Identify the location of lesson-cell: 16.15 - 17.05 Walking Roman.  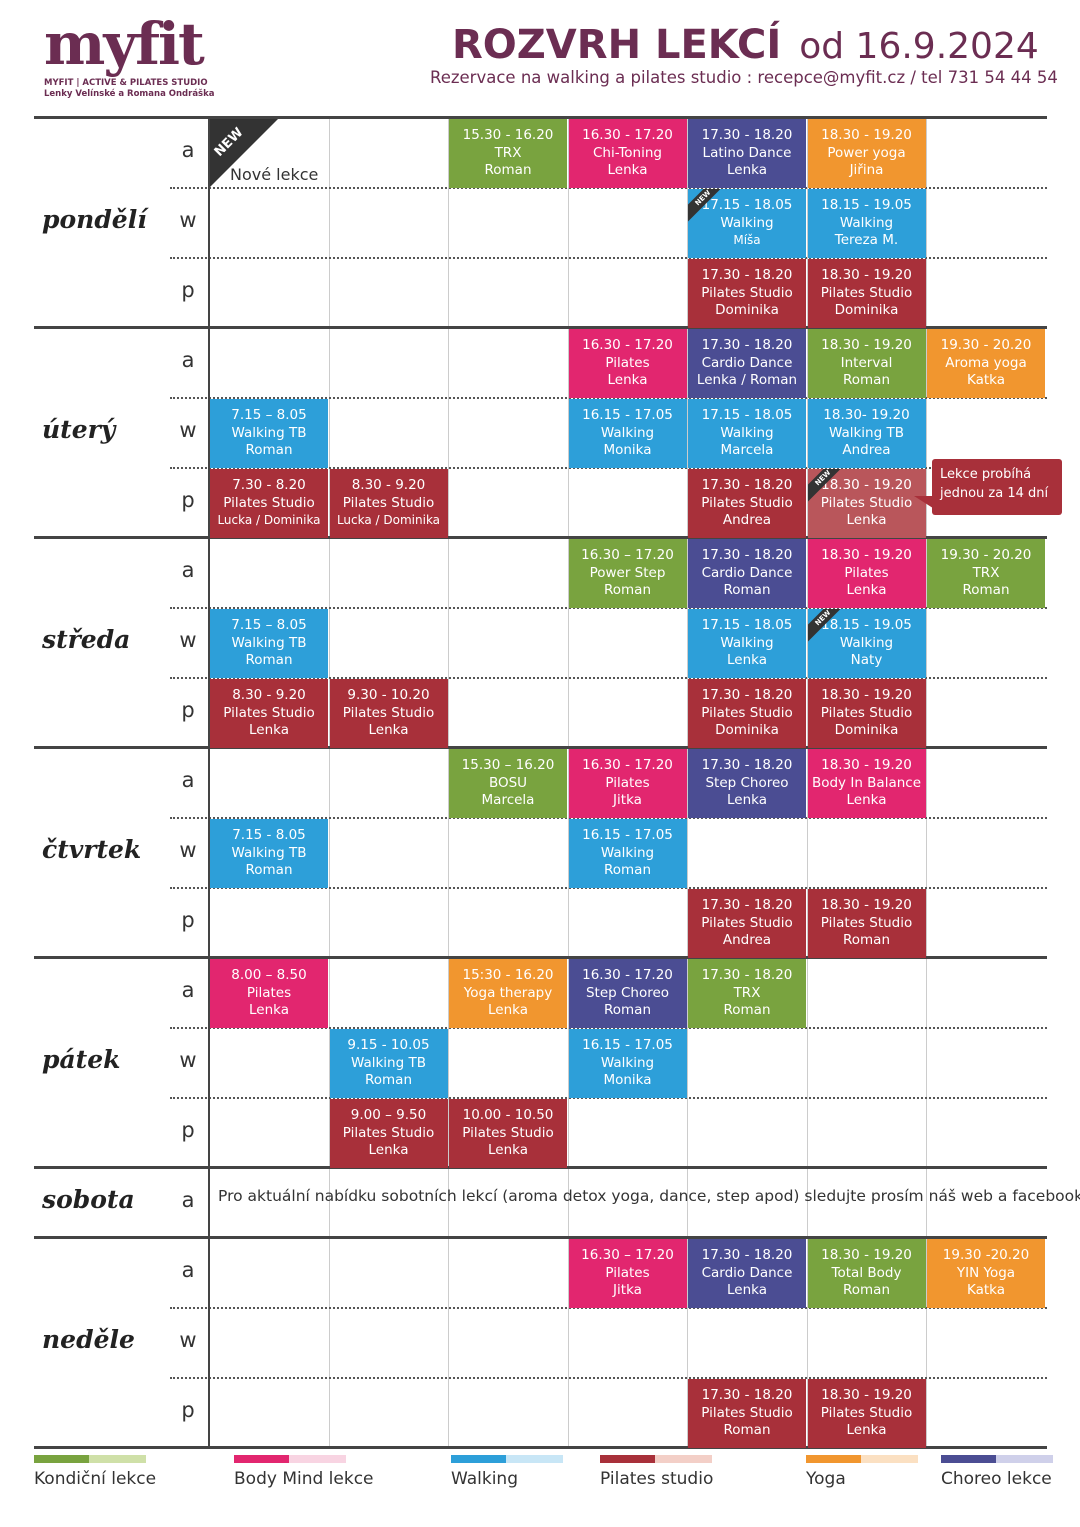
(627, 853).